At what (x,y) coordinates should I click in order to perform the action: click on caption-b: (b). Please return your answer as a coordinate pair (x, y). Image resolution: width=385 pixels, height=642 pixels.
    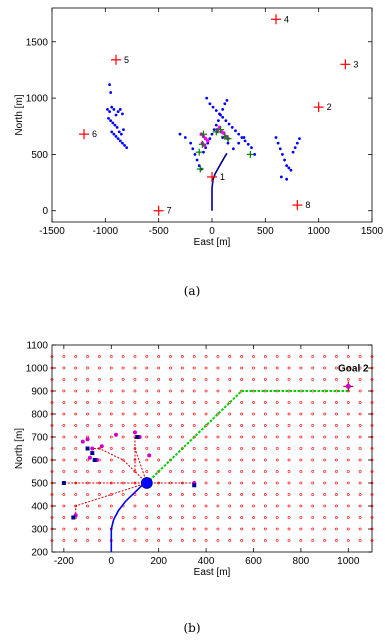
    Looking at the image, I should click on (191, 628).